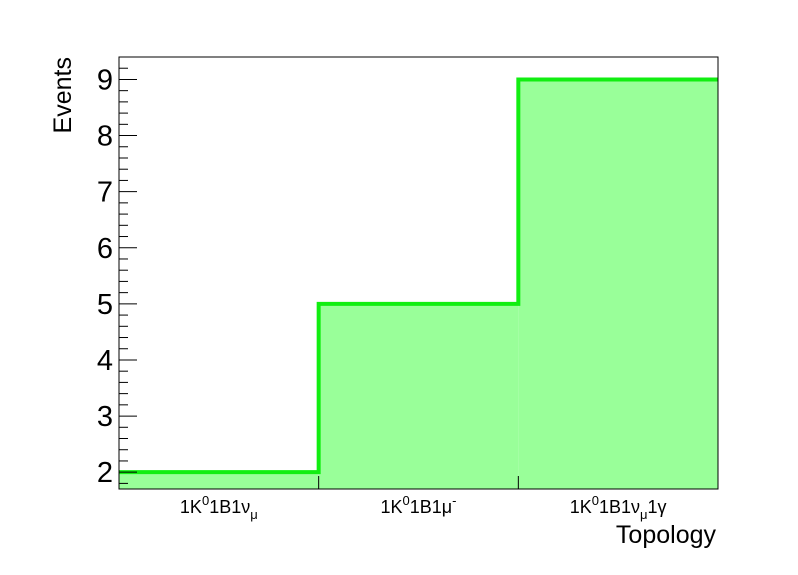  I want to click on y-tick-labels: 2 3 4 5 6 7 8 9, so click(105, 276).